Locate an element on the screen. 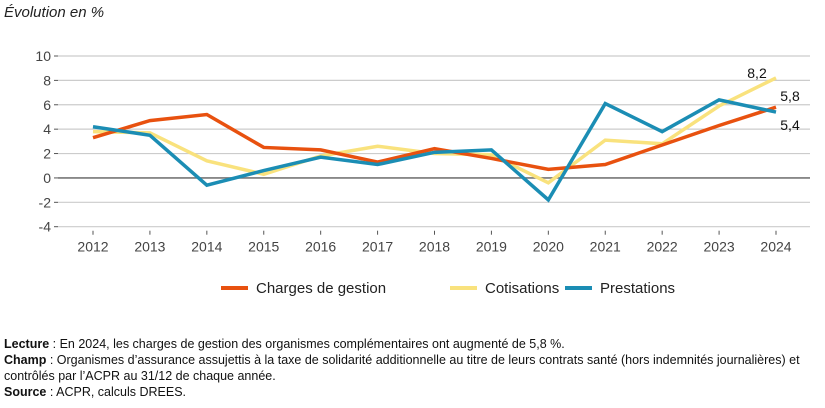 The width and height of the screenshot is (825, 408). y-tick-label: 4 is located at coordinates (47, 129).